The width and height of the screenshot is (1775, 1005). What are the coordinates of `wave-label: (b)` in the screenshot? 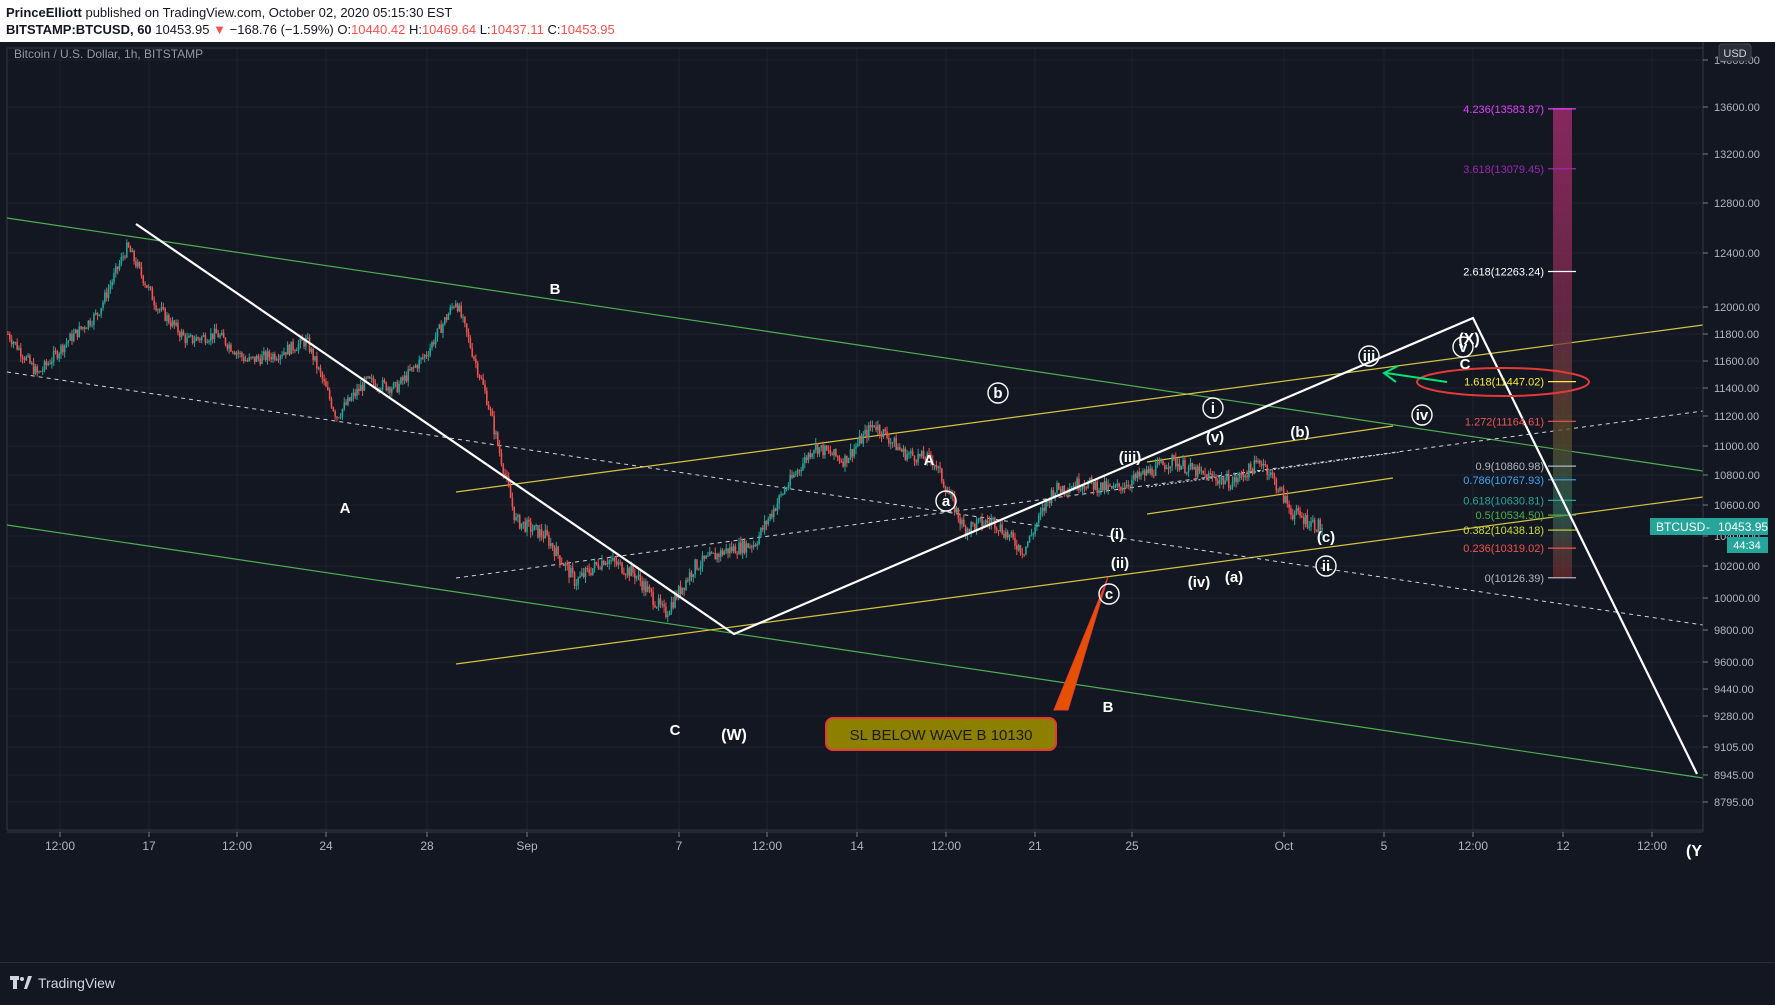 It's located at (1299, 432).